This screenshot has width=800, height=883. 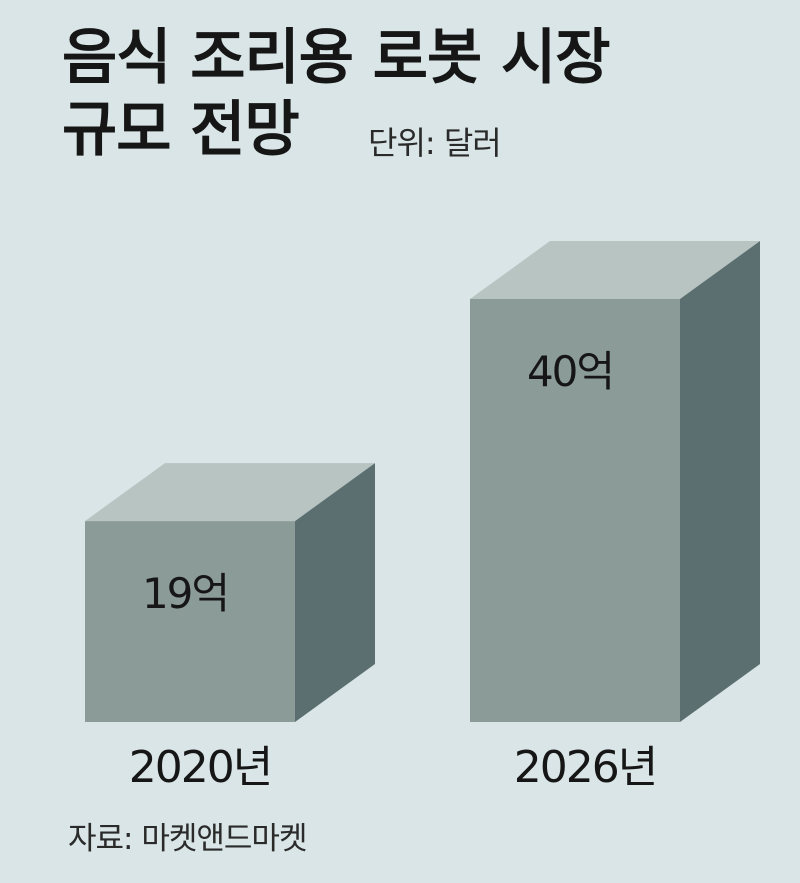 What do you see at coordinates (200, 767) in the screenshot?
I see `category-label: 2020년` at bounding box center [200, 767].